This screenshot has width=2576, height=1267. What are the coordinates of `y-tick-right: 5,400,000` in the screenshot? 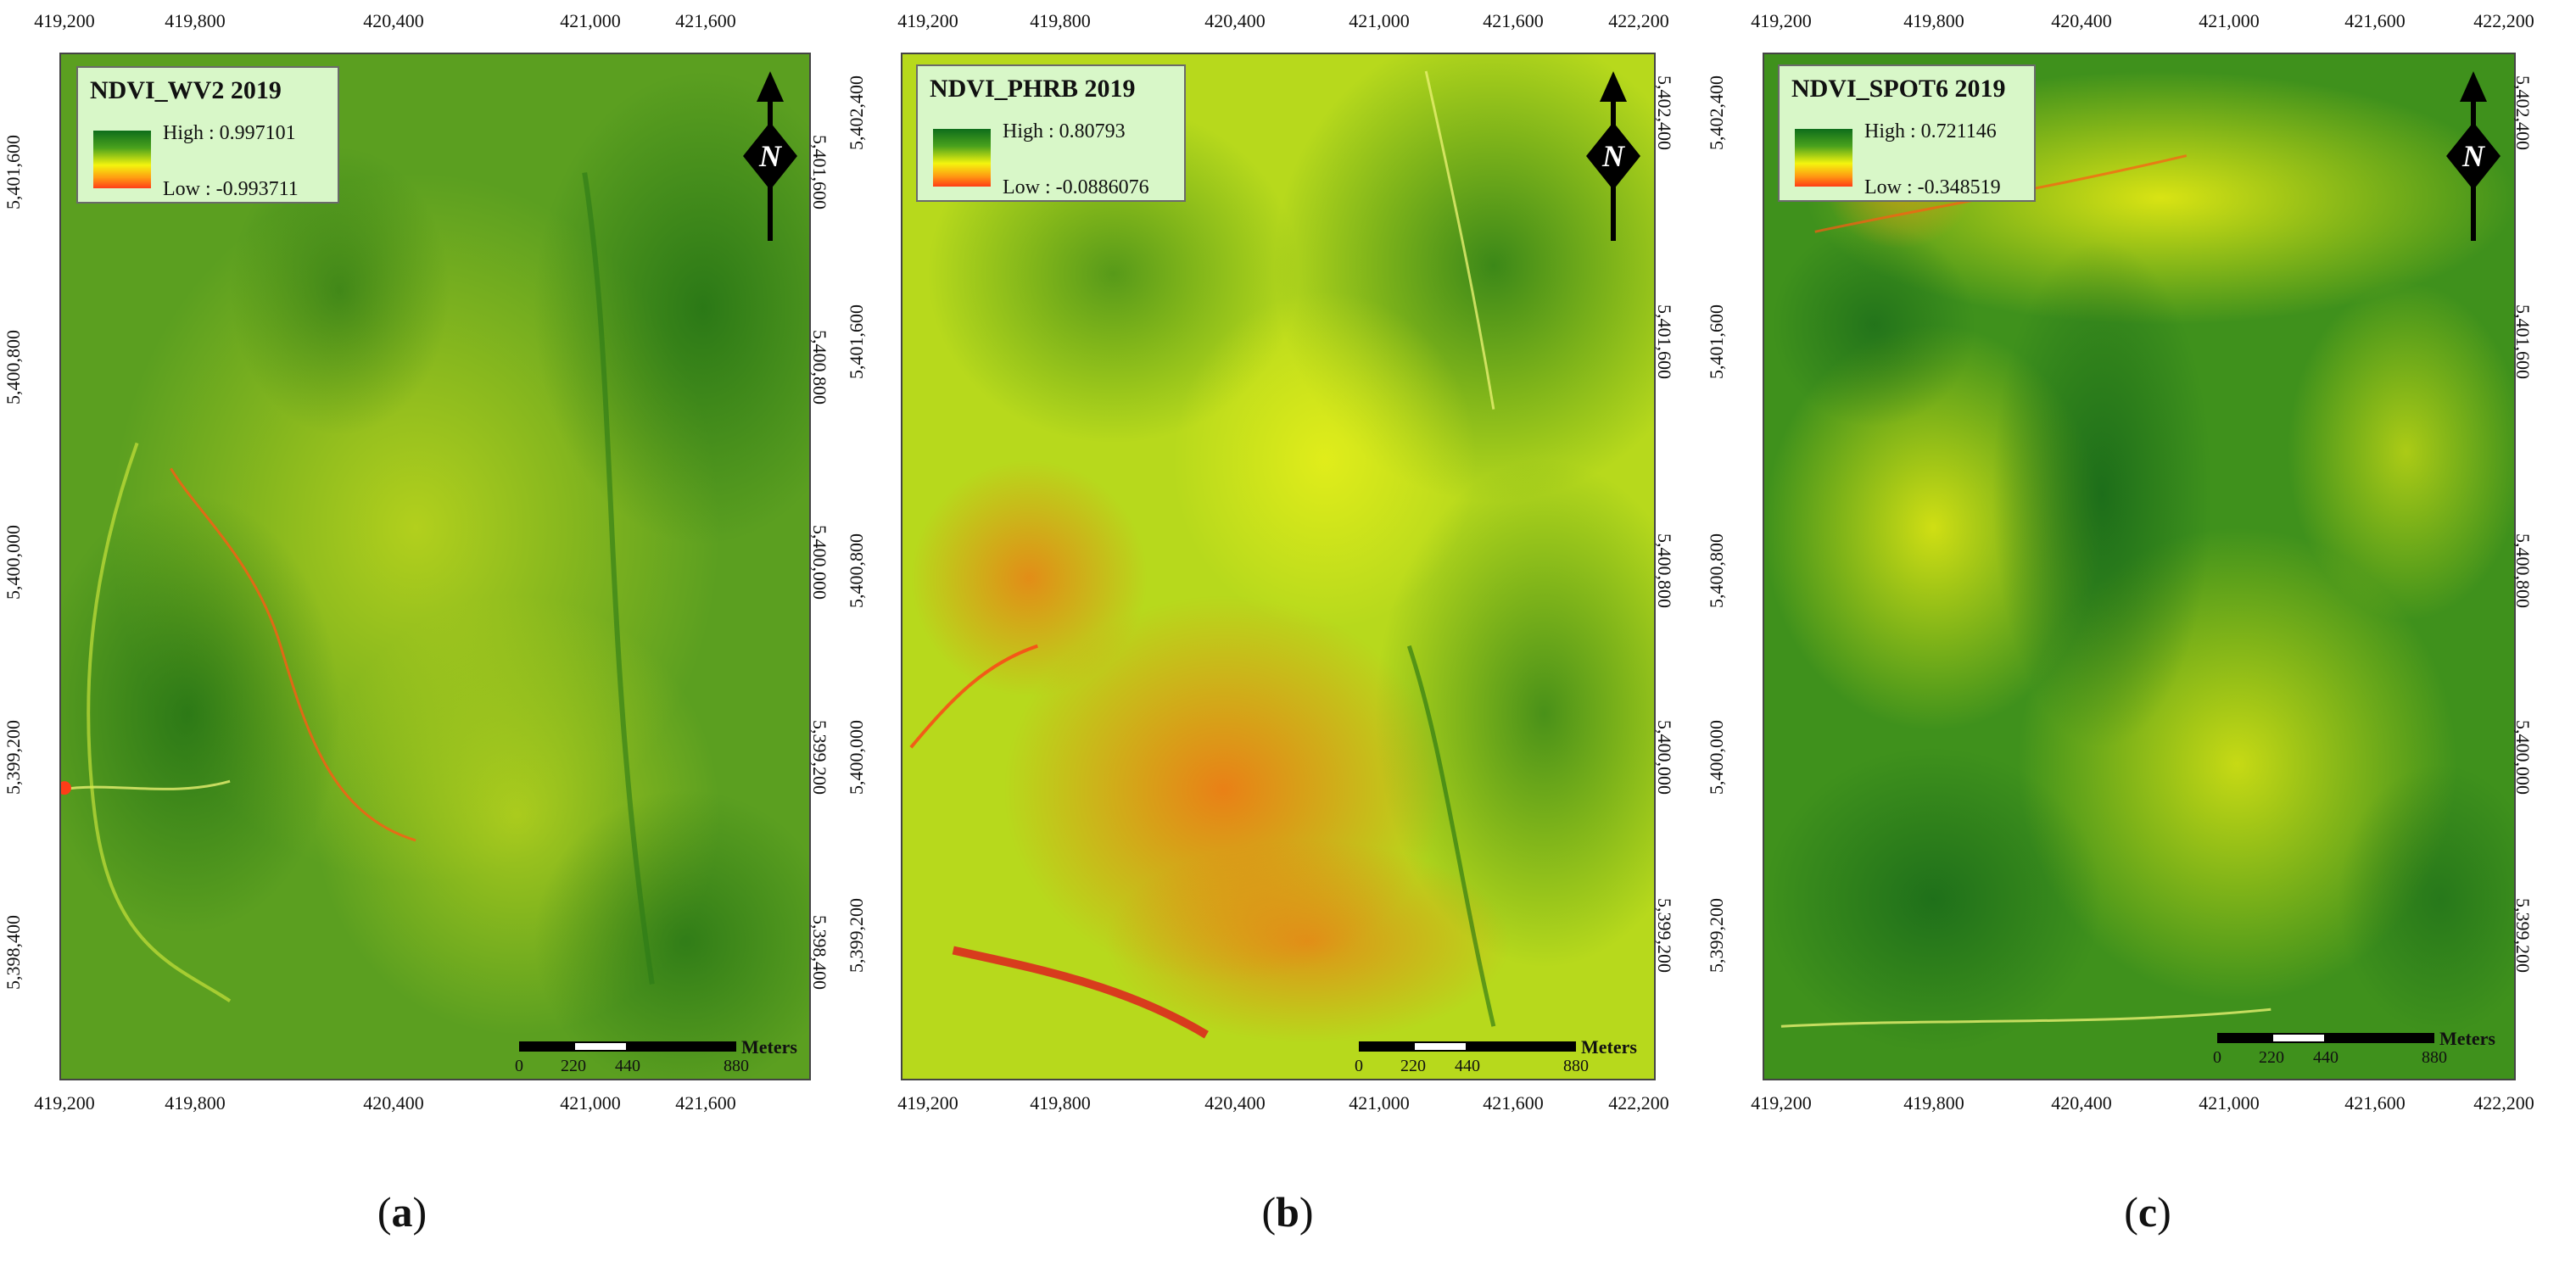 It's located at (1664, 757).